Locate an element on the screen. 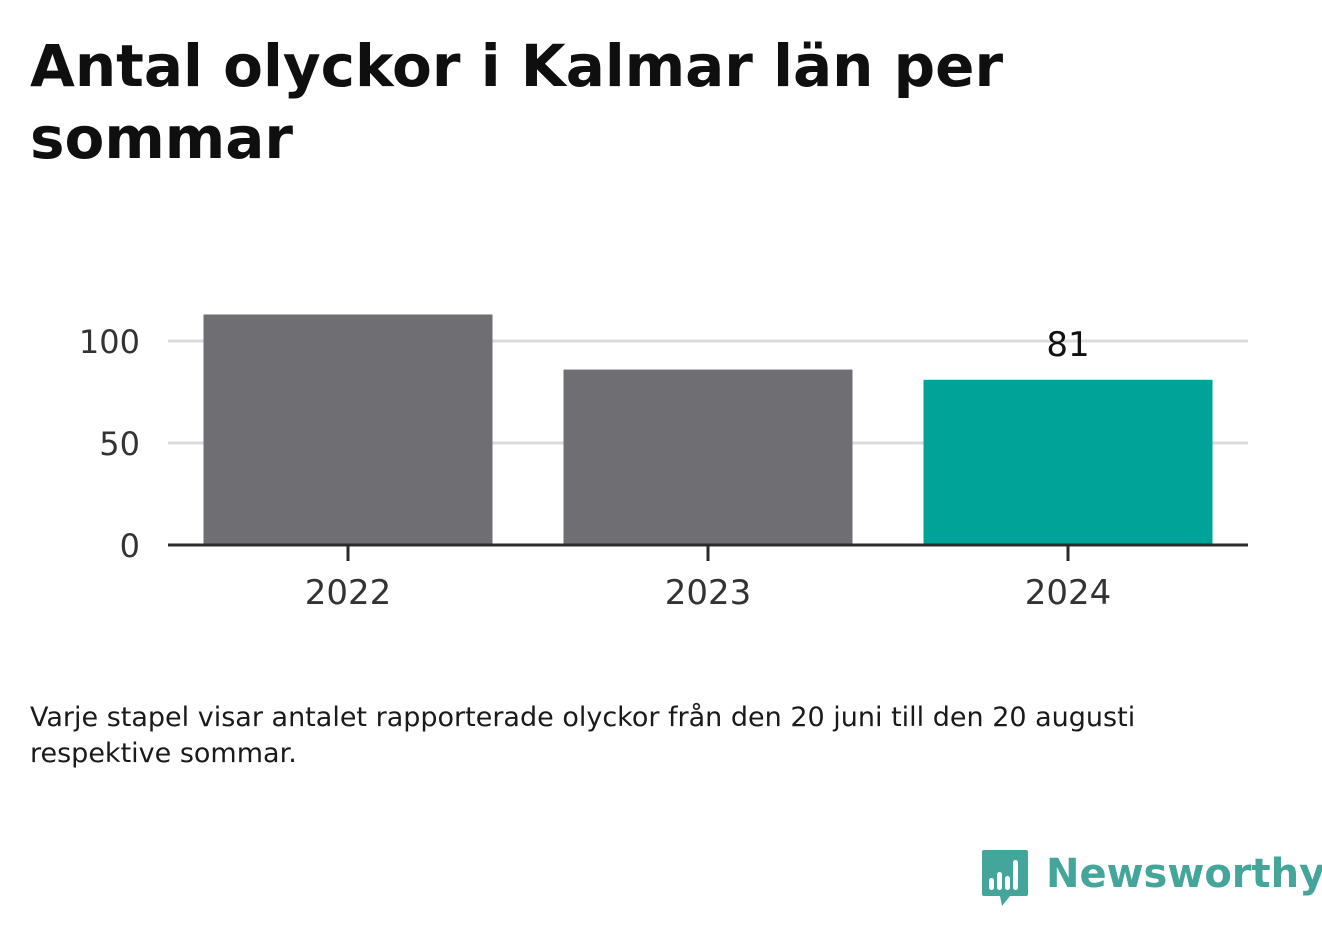  data-label-2024: 81 is located at coordinates (1067, 345).